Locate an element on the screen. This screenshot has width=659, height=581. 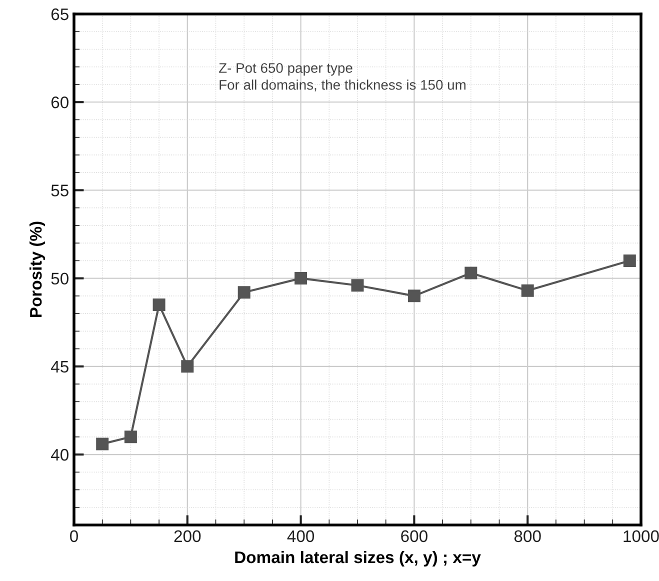
y-tick-label: 40 is located at coordinates (59, 454).